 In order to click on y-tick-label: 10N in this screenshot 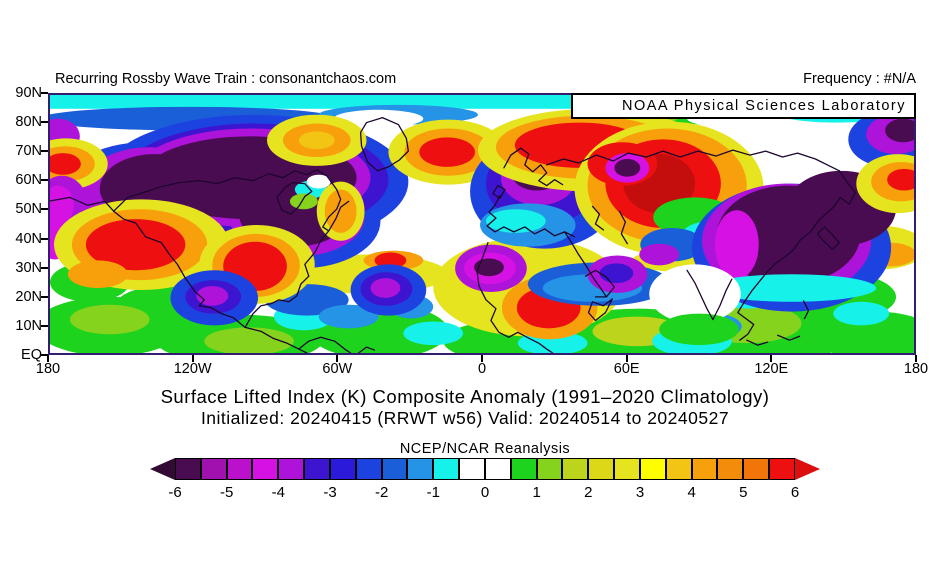, I will do `click(28, 325)`.